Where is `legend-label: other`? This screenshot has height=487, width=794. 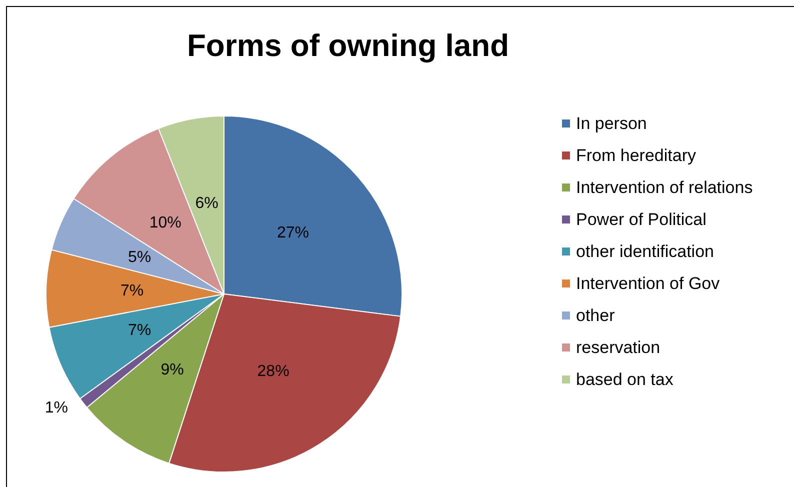
legend-label: other is located at coordinates (596, 315).